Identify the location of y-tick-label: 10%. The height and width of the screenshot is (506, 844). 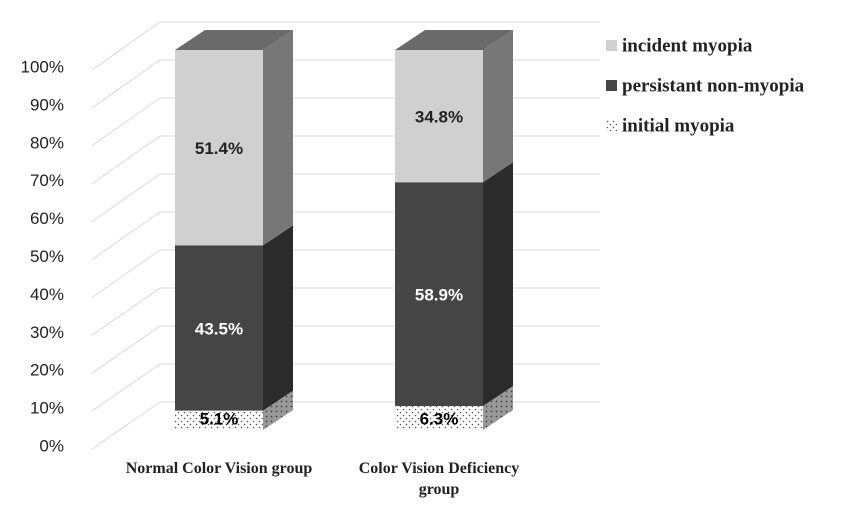
(47, 408).